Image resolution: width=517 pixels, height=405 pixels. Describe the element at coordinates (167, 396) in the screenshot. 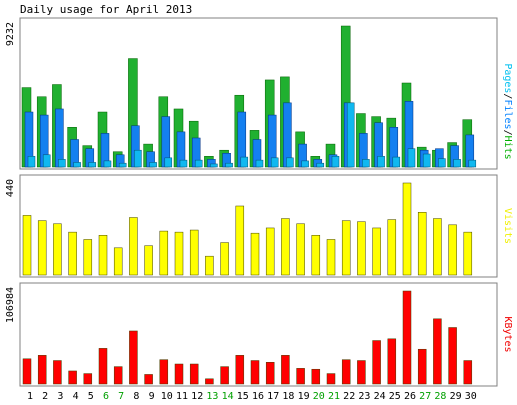

I see `x-tick-label: 10` at that location.